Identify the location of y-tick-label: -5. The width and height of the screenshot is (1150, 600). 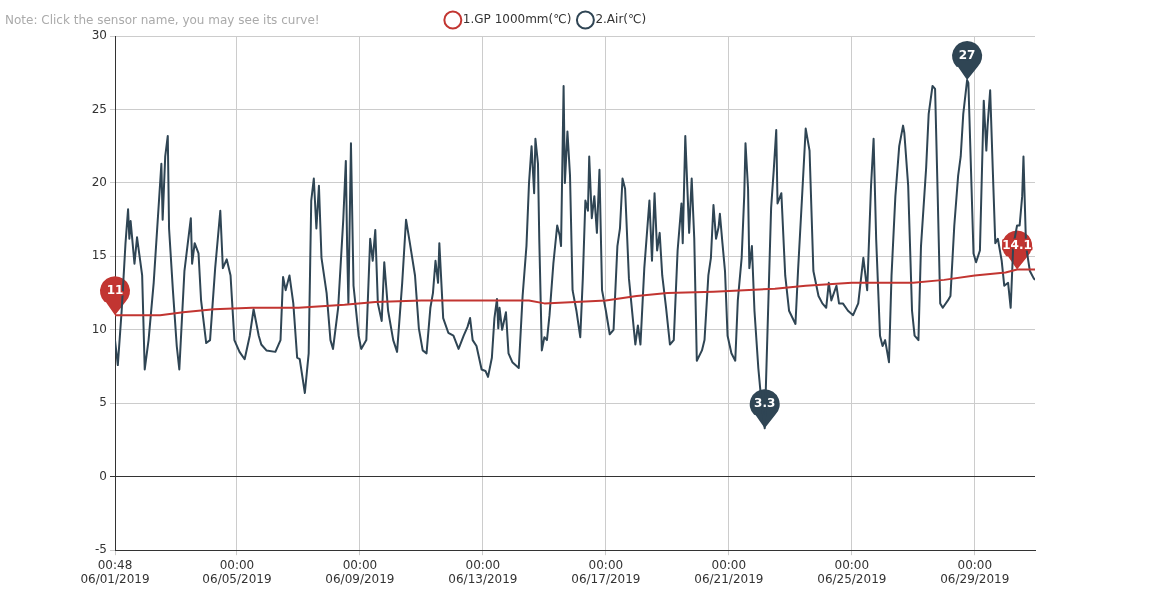
(101, 549).